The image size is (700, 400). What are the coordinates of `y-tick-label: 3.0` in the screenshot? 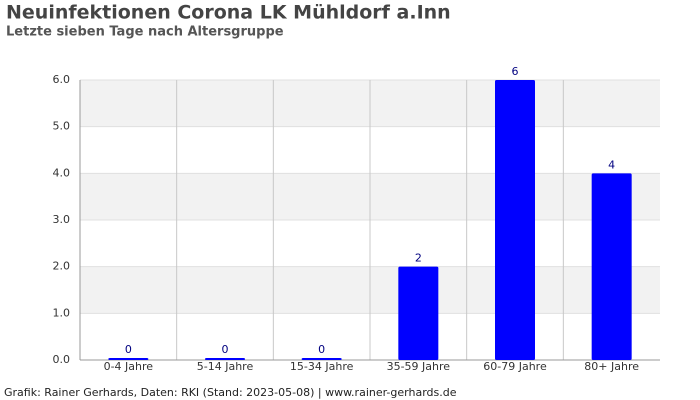 It's located at (62, 219).